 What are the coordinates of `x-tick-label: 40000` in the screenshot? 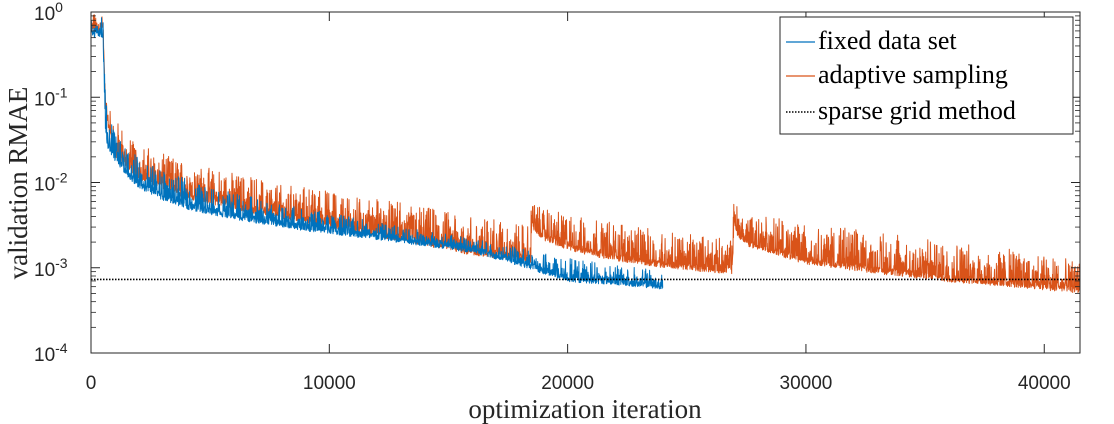 It's located at (1044, 383).